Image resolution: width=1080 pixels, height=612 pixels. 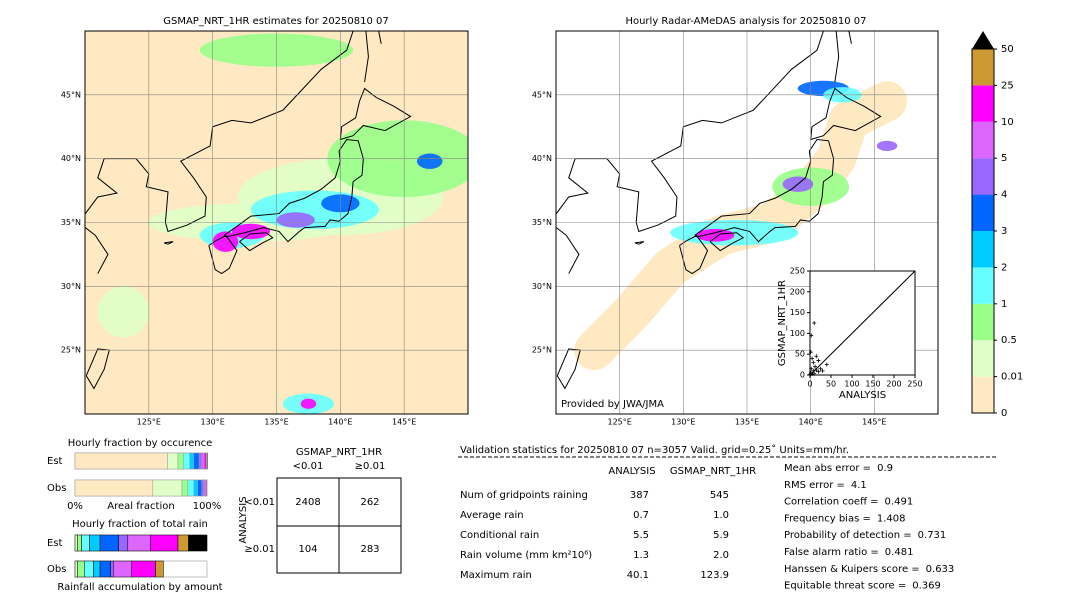 I want to click on category-label: Est, so click(x=55, y=461).